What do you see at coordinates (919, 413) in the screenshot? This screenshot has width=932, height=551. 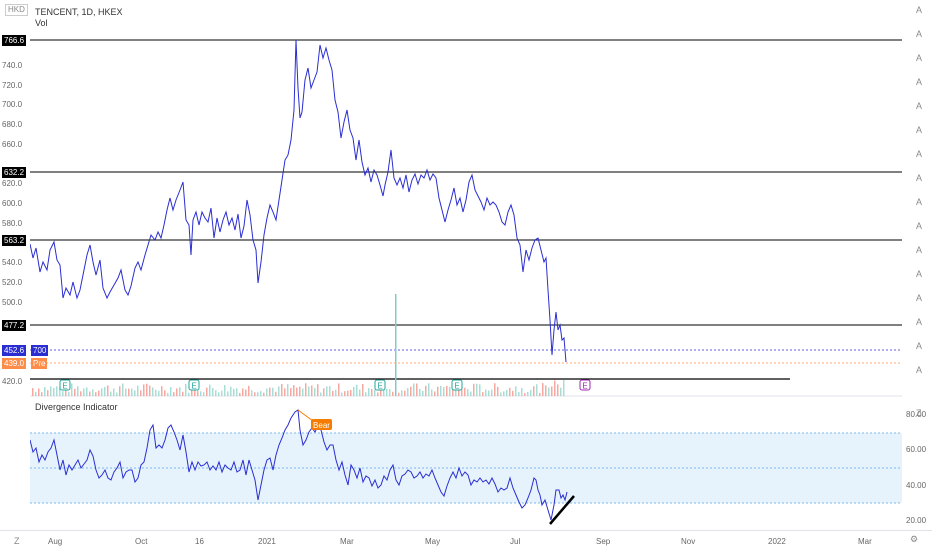 I see `indicator-zoom-button: Z` at bounding box center [919, 413].